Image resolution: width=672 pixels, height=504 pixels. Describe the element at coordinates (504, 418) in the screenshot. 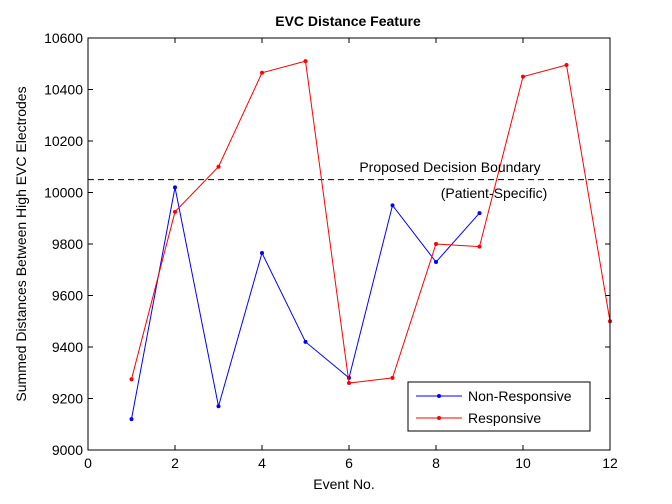

I see `legend-label-responsive: Responsive` at that location.